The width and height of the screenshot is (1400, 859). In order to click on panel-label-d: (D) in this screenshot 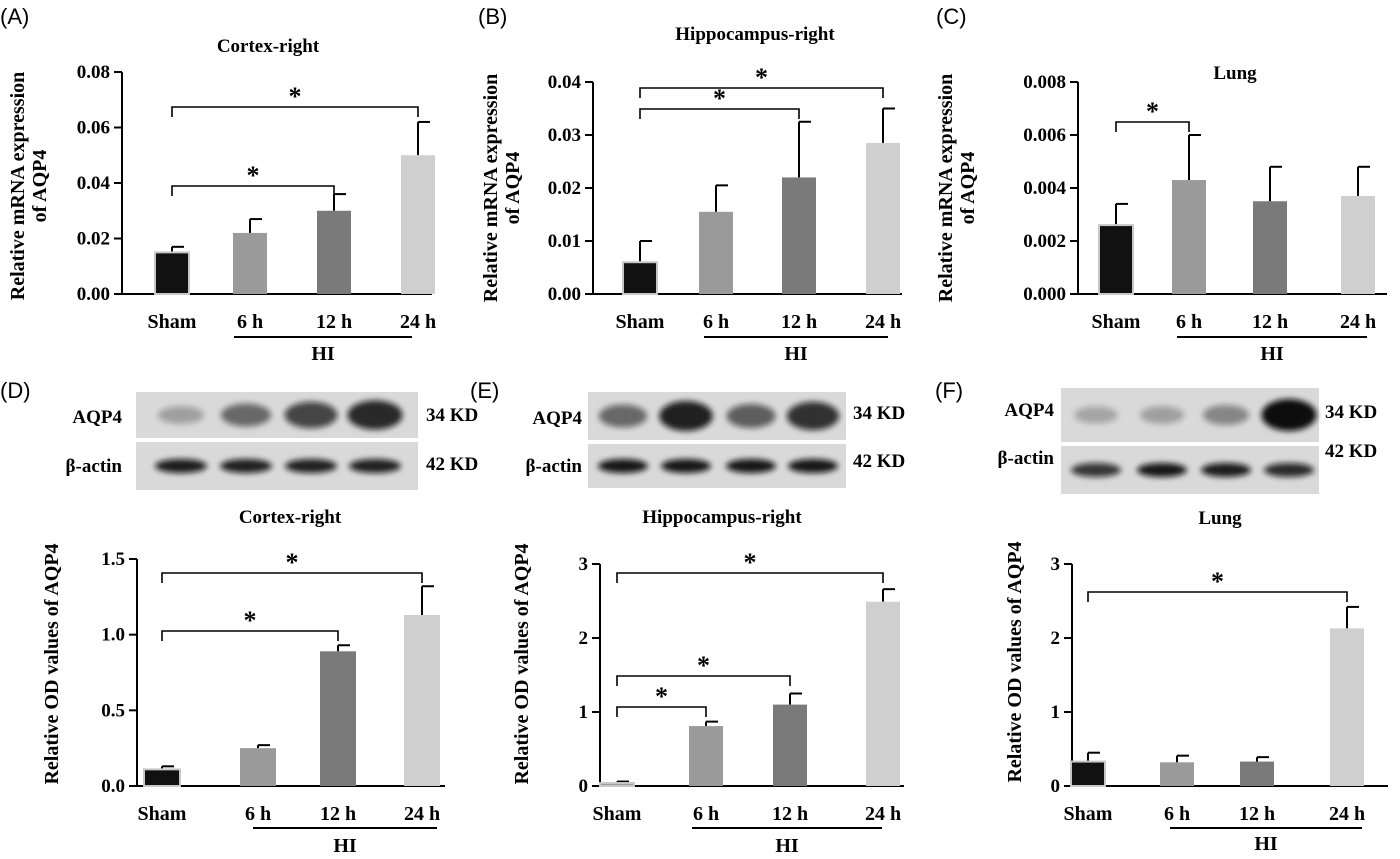, I will do `click(15, 390)`.